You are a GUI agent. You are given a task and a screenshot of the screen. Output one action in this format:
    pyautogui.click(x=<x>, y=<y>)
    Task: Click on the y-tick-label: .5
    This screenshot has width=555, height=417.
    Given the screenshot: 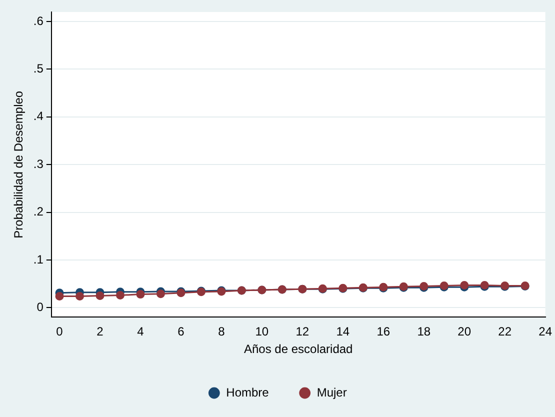 What is the action you would take?
    pyautogui.click(x=38, y=69)
    